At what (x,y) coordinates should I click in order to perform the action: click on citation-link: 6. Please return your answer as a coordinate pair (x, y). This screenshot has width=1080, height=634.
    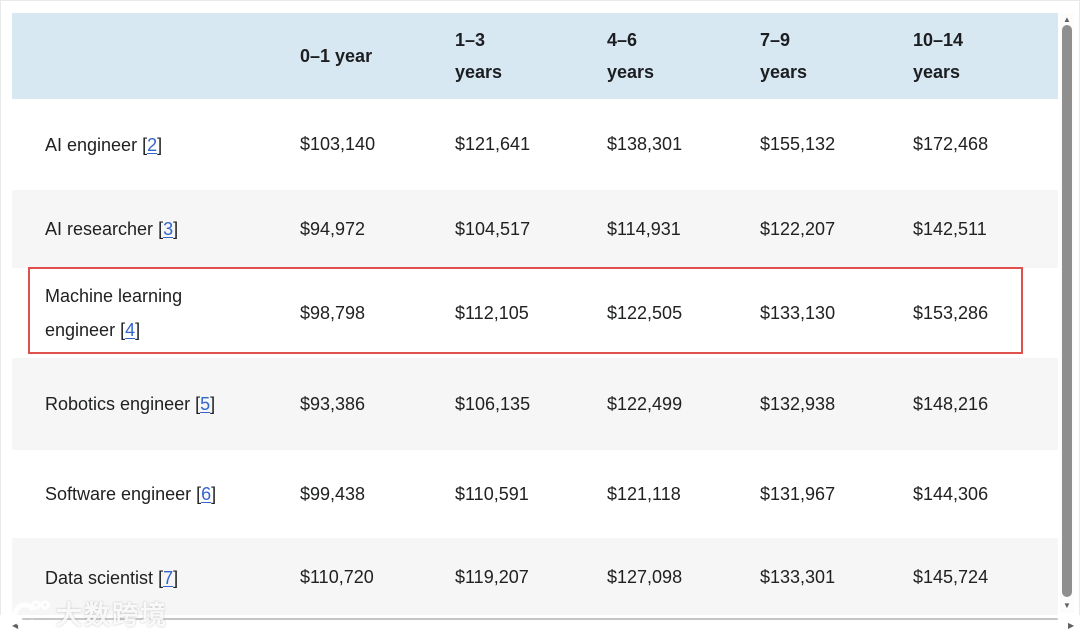
    Looking at the image, I should click on (206, 494).